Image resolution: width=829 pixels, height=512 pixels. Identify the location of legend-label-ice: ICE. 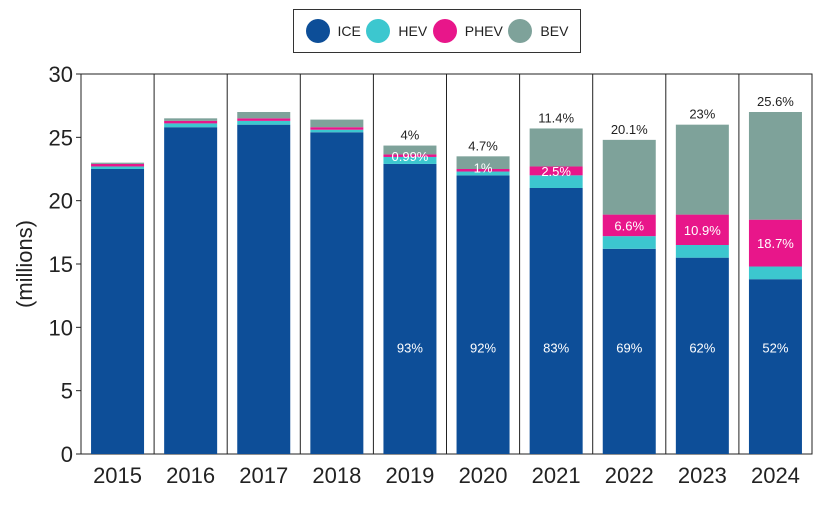
(349, 31).